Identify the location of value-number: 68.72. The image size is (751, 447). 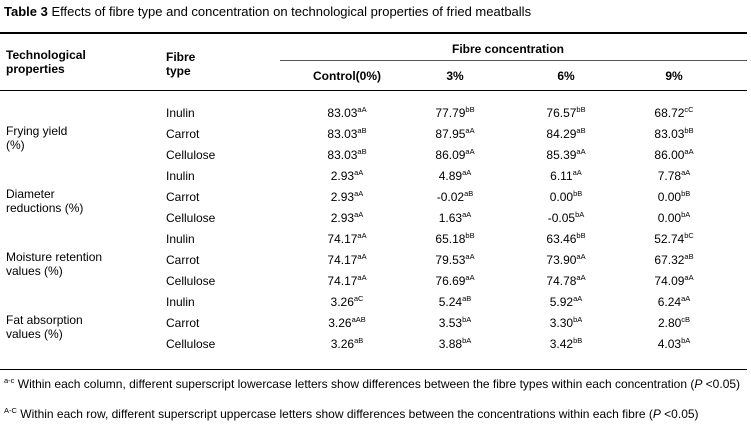
(669, 113).